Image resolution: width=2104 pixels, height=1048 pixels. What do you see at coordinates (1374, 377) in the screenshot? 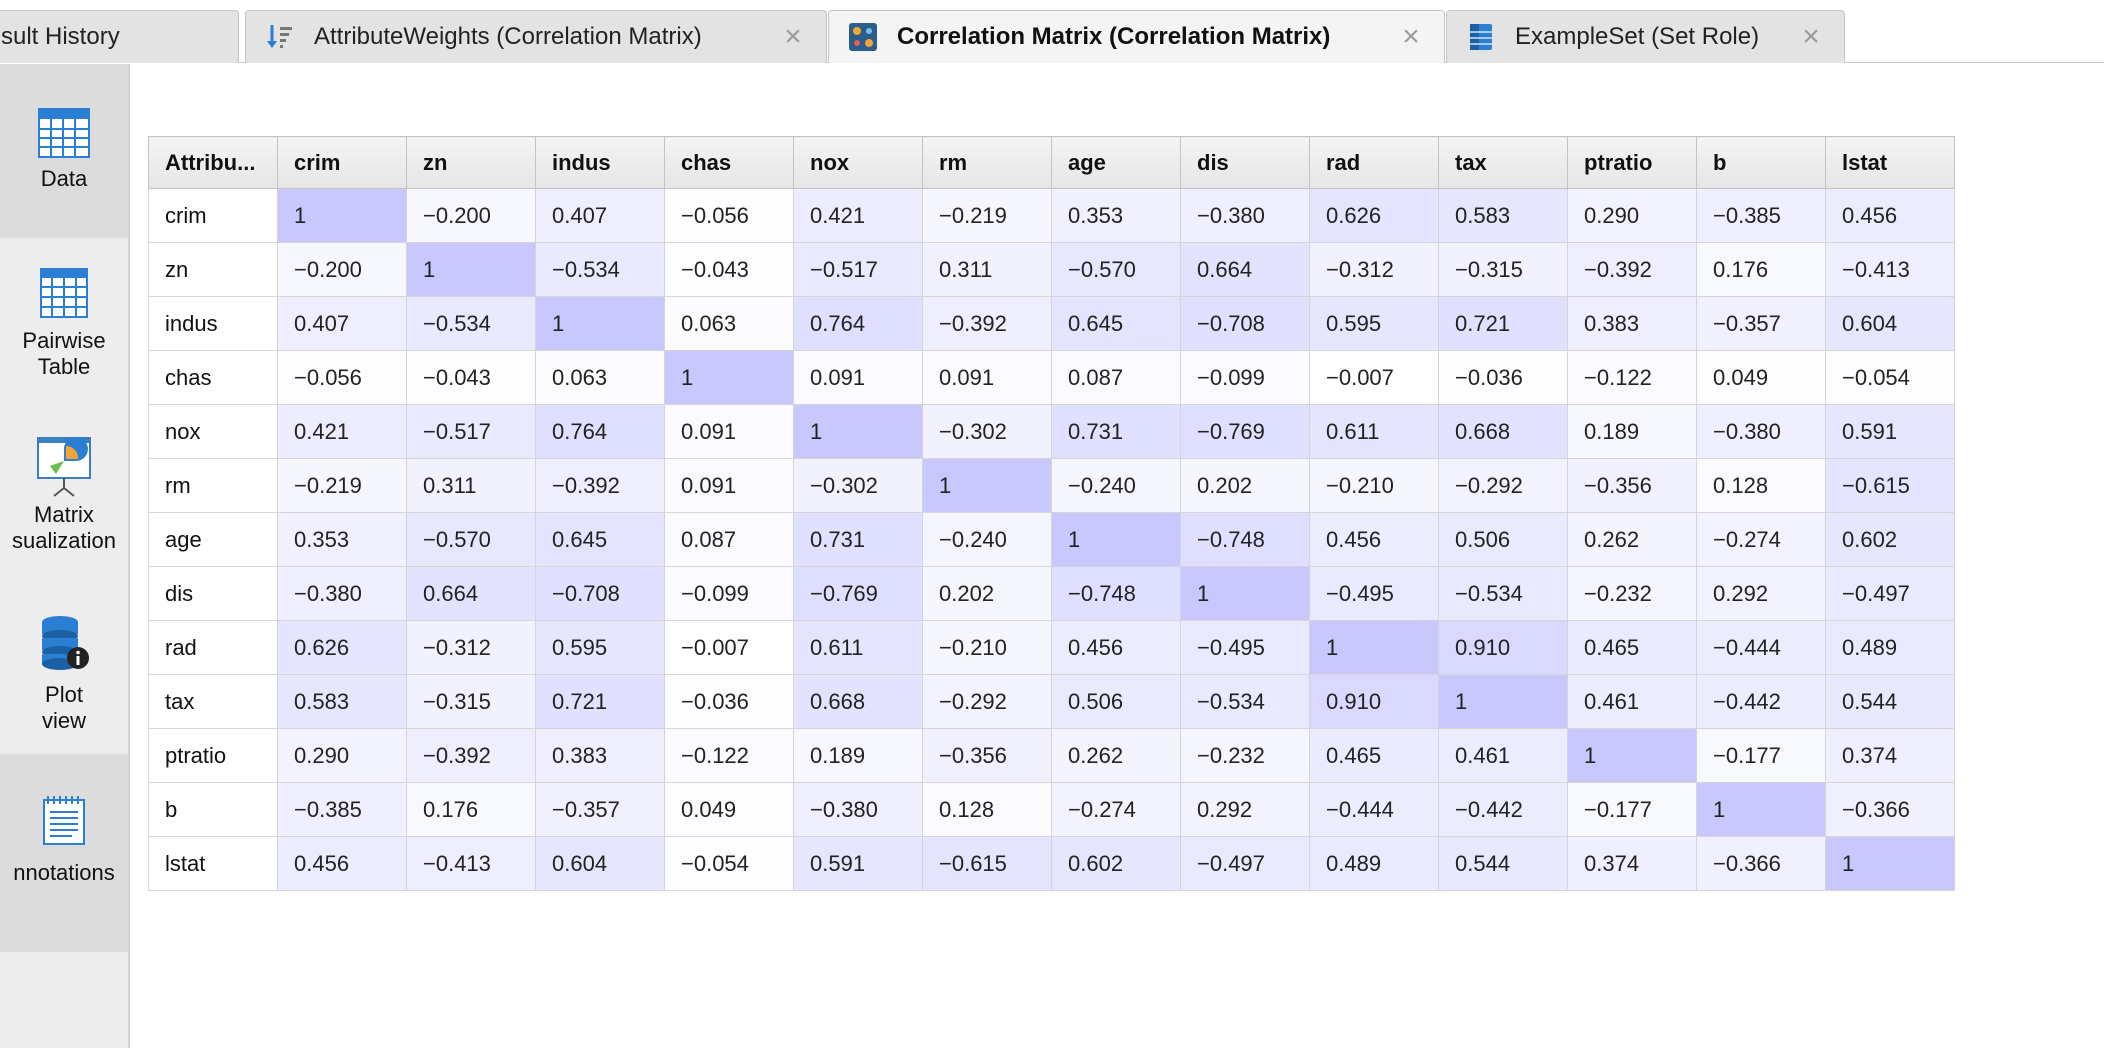
I see `matrix-cell: −0.007` at bounding box center [1374, 377].